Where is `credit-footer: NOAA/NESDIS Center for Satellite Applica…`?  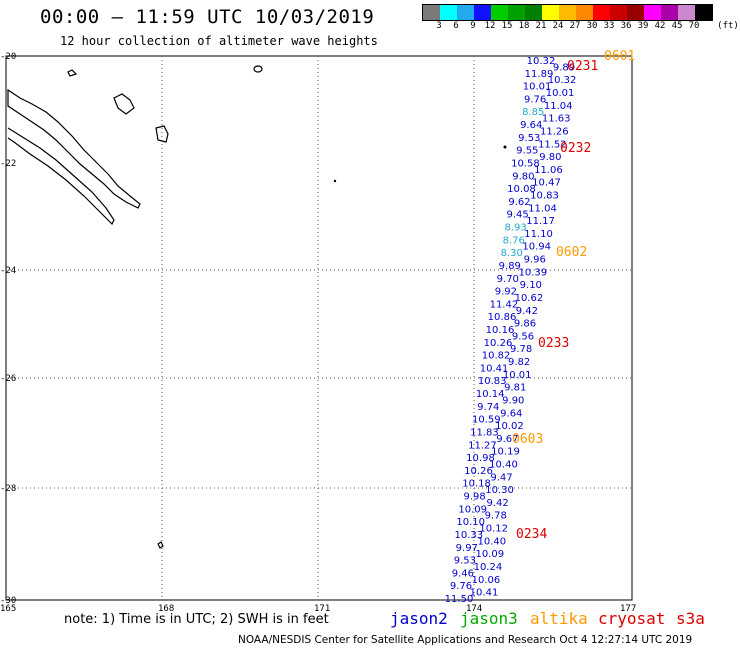
credit-footer: NOAA/NESDIS Center for Satellite Applica… is located at coordinates (465, 640).